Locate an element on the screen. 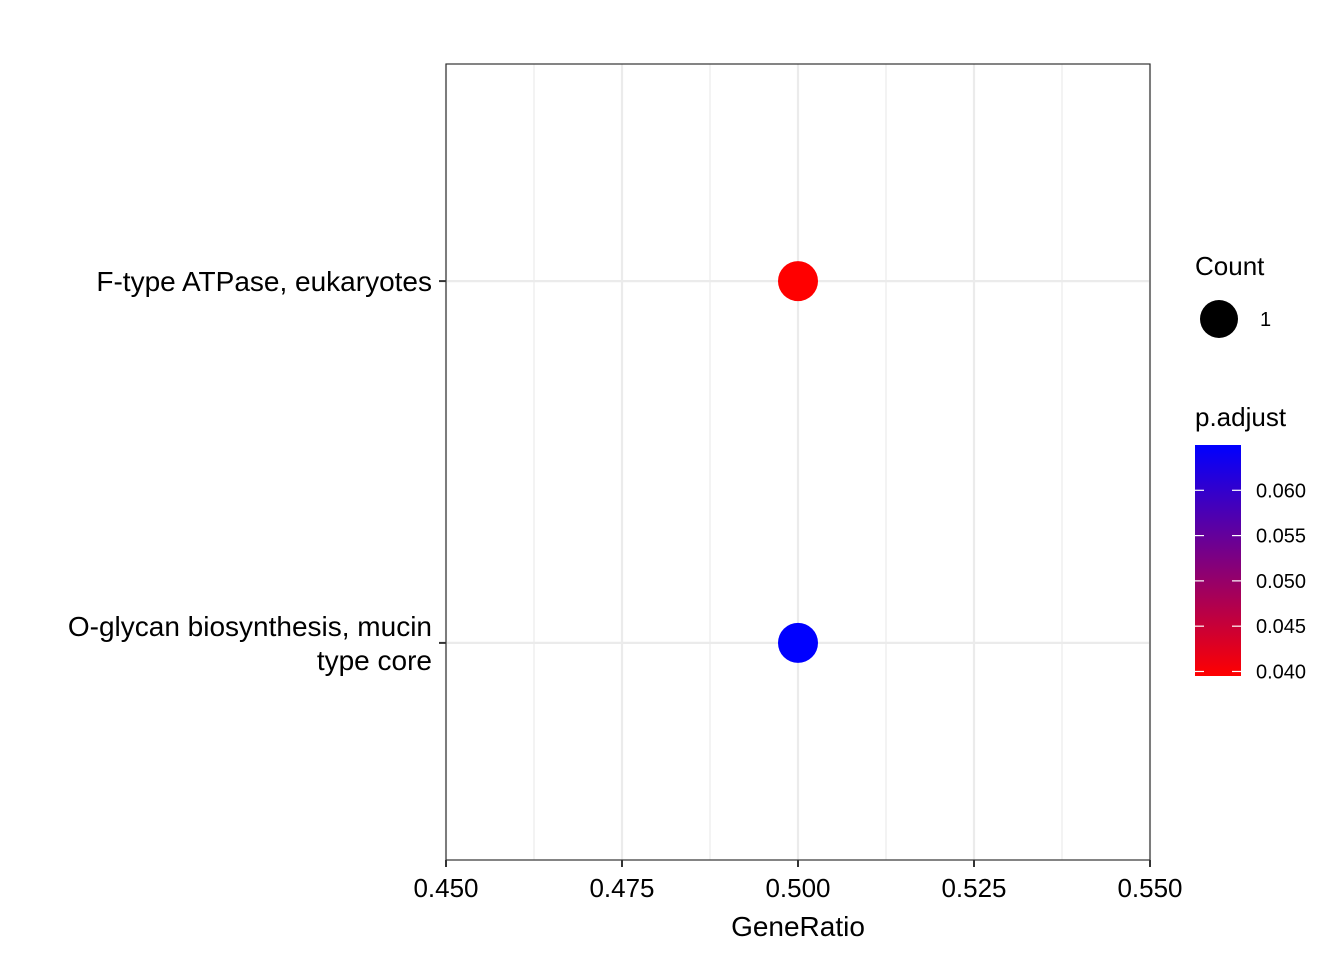 The width and height of the screenshot is (1344, 960). colorbar-tick-label: 0.045 is located at coordinates (1281, 627).